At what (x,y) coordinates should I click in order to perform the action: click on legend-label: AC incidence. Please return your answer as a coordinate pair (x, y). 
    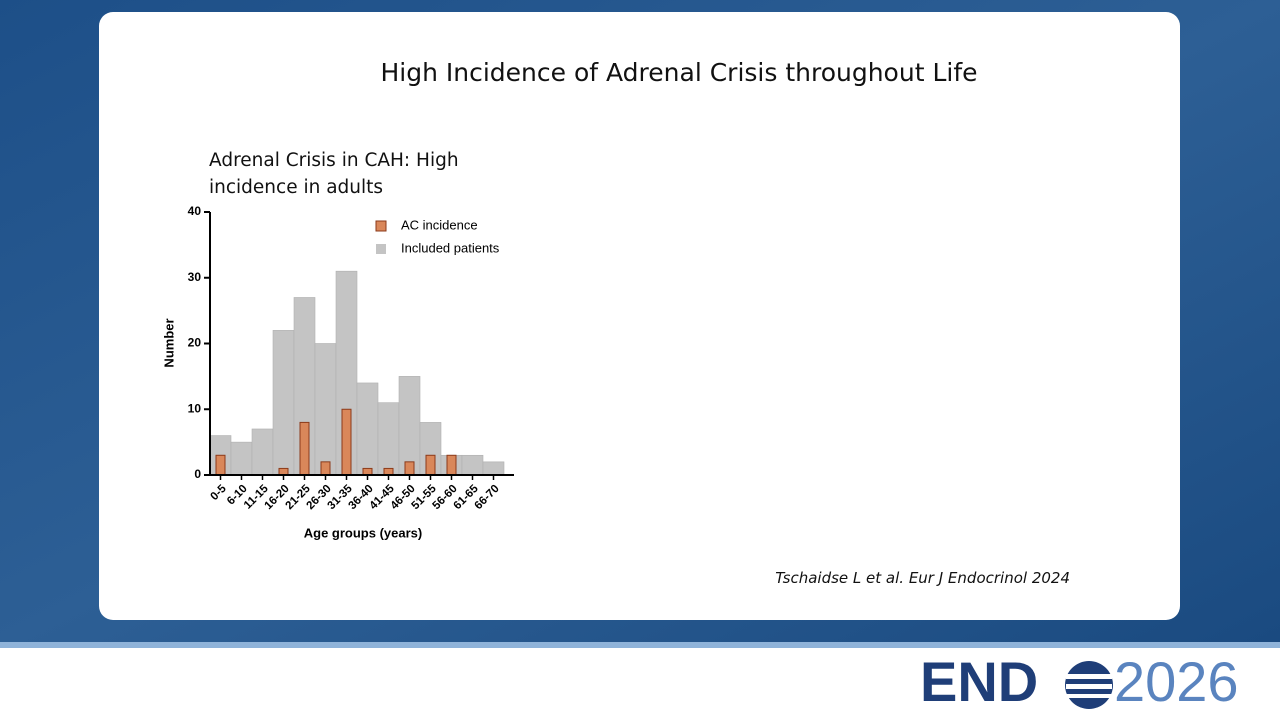
    Looking at the image, I should click on (439, 224).